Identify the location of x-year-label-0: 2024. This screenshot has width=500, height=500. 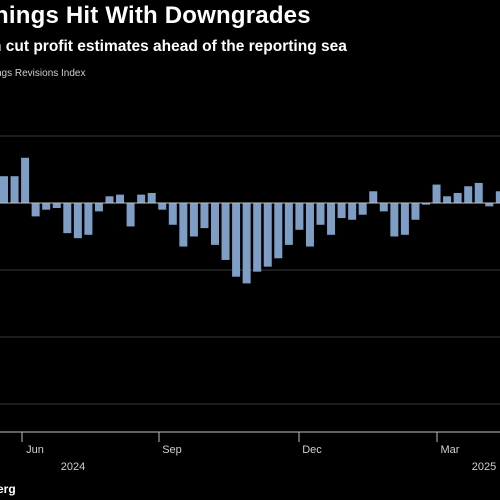
(73, 467).